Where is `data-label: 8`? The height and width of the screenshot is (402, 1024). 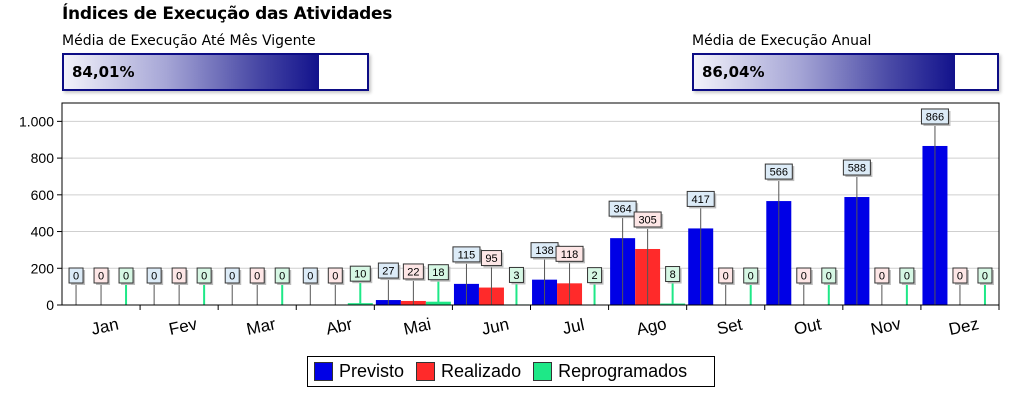 data-label: 8 is located at coordinates (673, 275).